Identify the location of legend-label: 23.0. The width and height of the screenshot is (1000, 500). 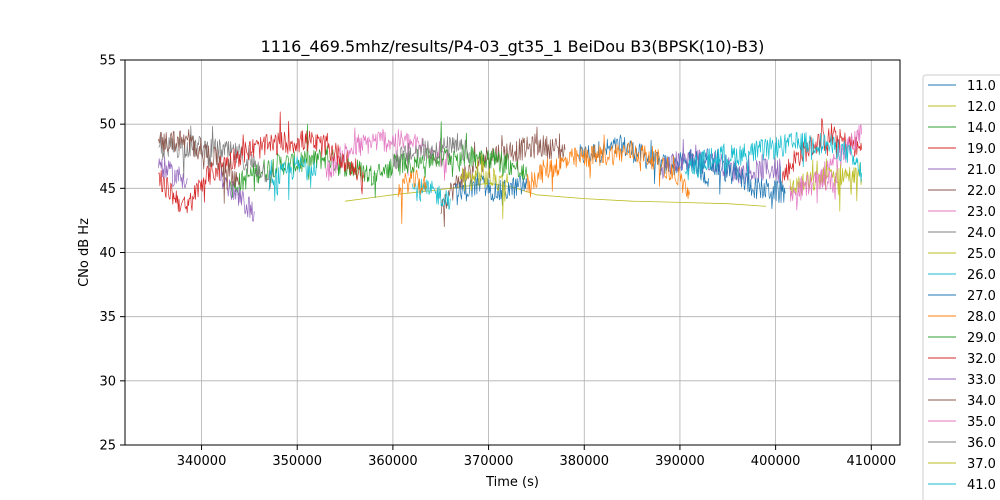
(981, 212).